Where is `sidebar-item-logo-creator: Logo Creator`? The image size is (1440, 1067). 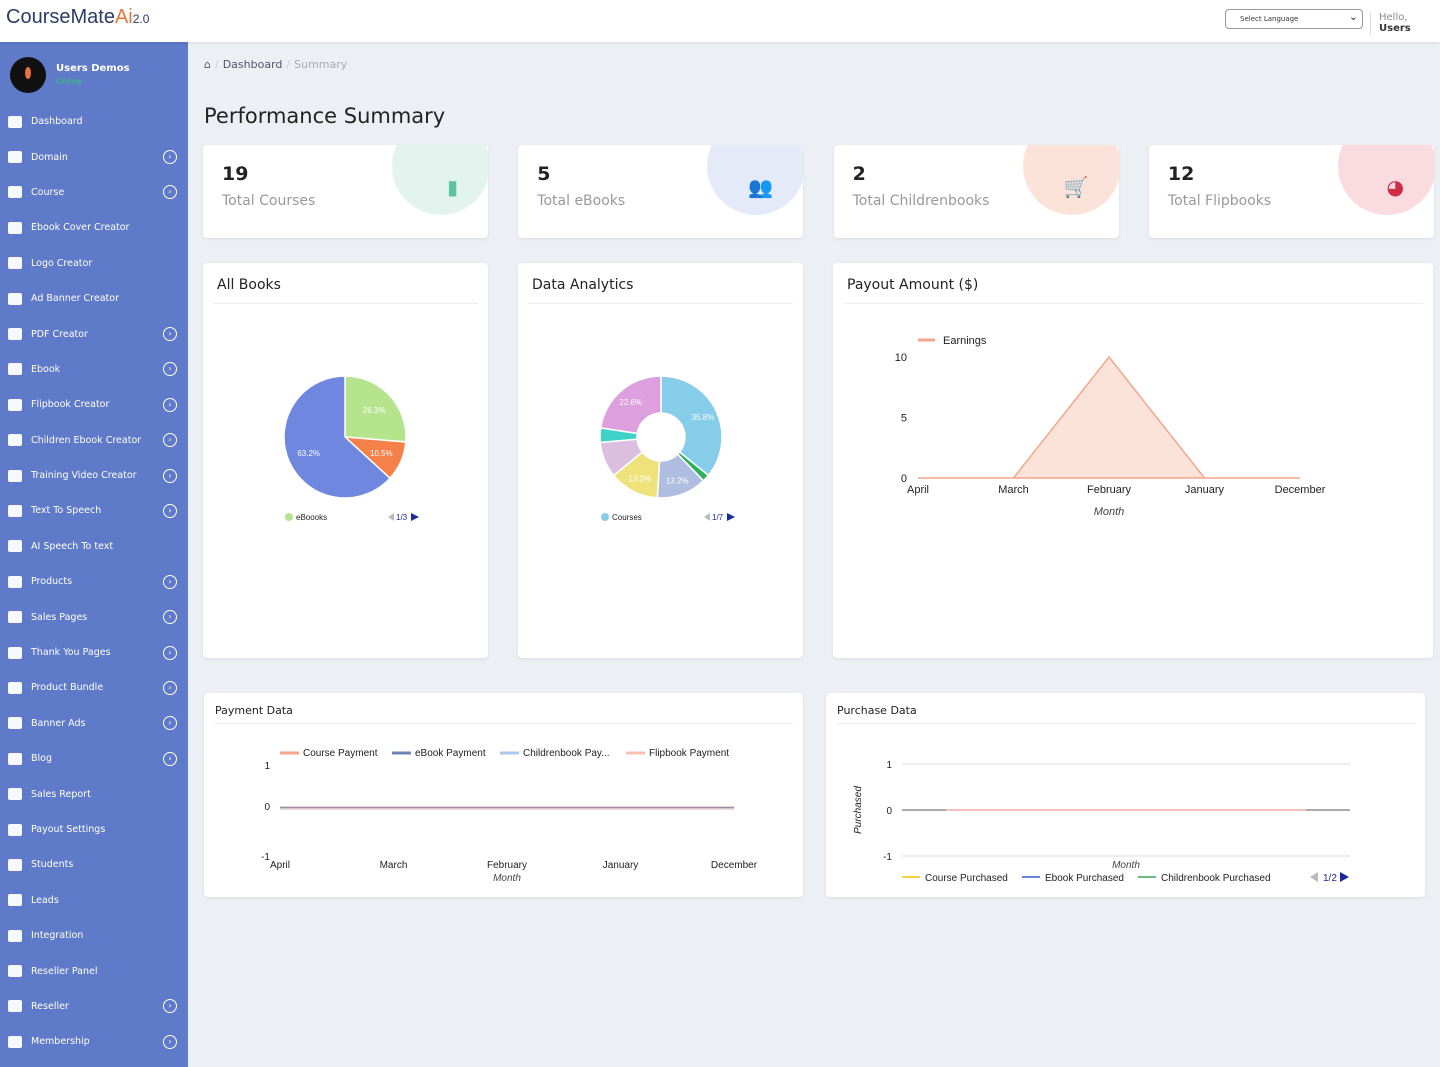 sidebar-item-logo-creator: Logo Creator is located at coordinates (94, 263).